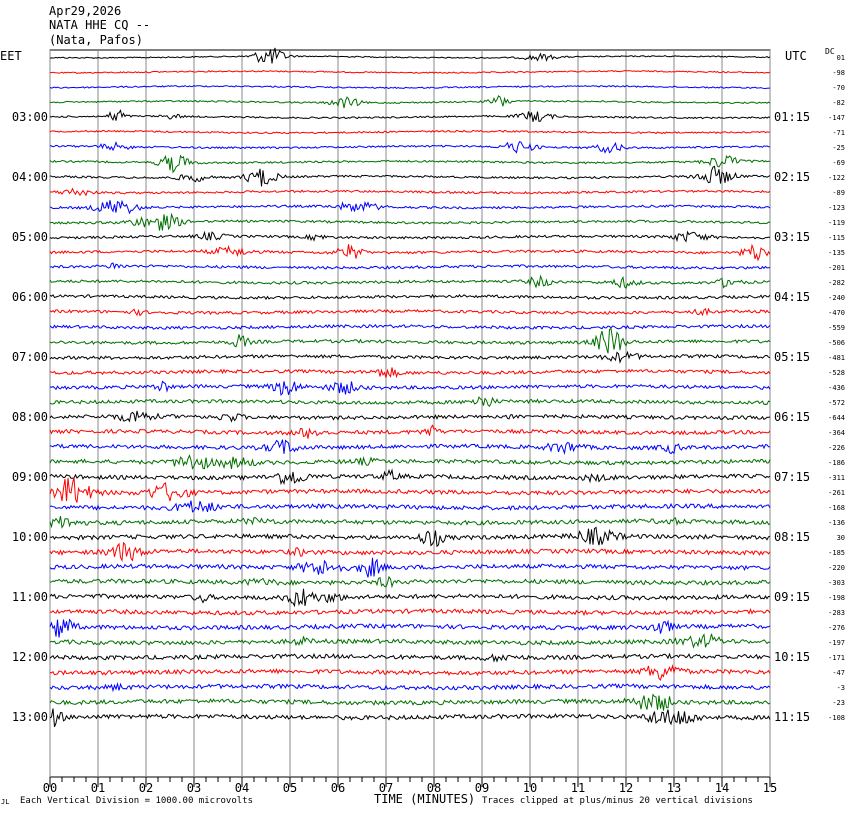  Describe the element at coordinates (836, 253) in the screenshot. I see `dc-offset-label: -135` at that location.